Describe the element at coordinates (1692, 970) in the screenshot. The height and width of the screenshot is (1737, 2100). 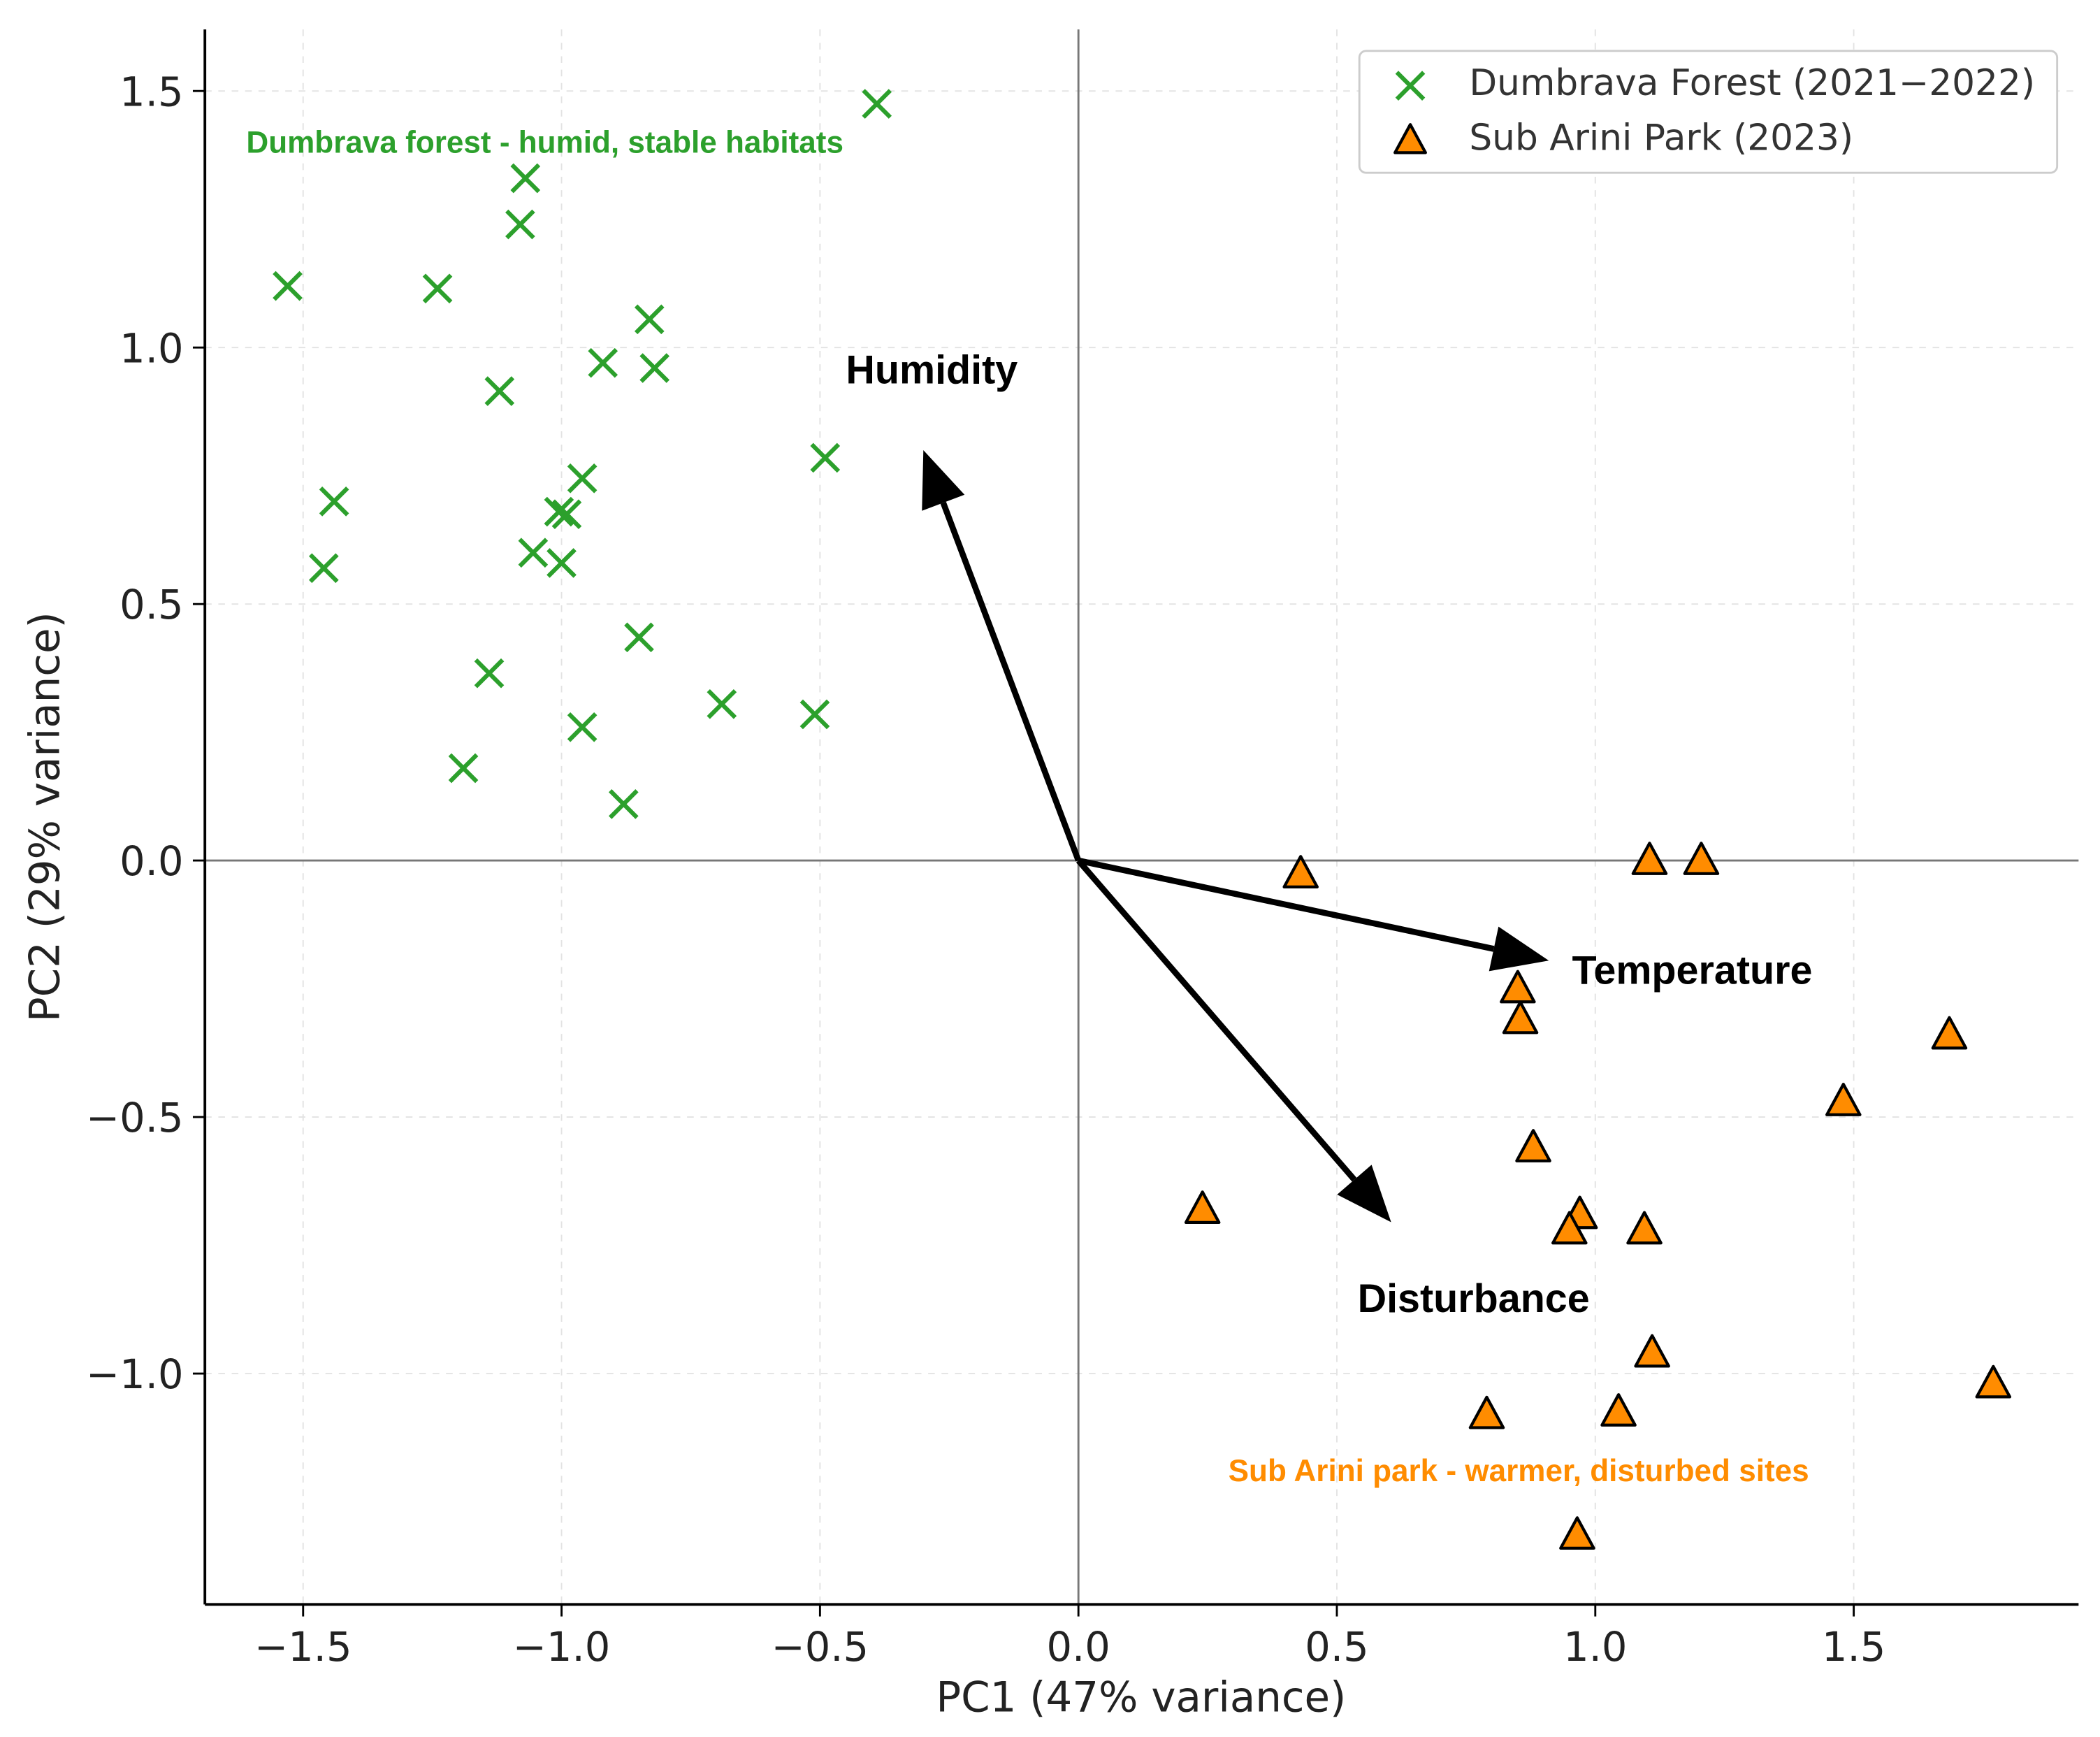
I see `vector-label: Temperature` at that location.